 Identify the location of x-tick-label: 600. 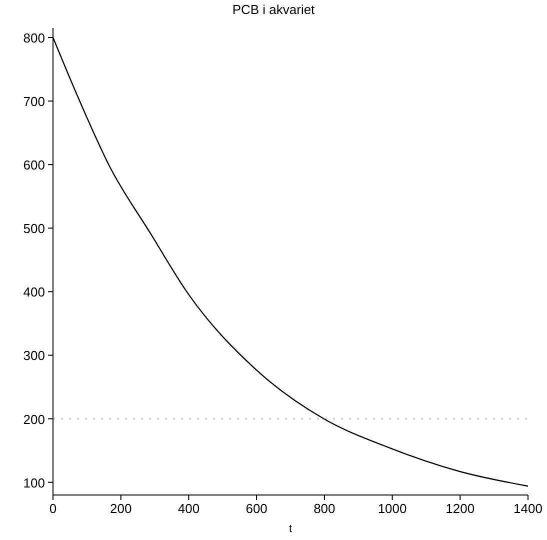
(257, 508).